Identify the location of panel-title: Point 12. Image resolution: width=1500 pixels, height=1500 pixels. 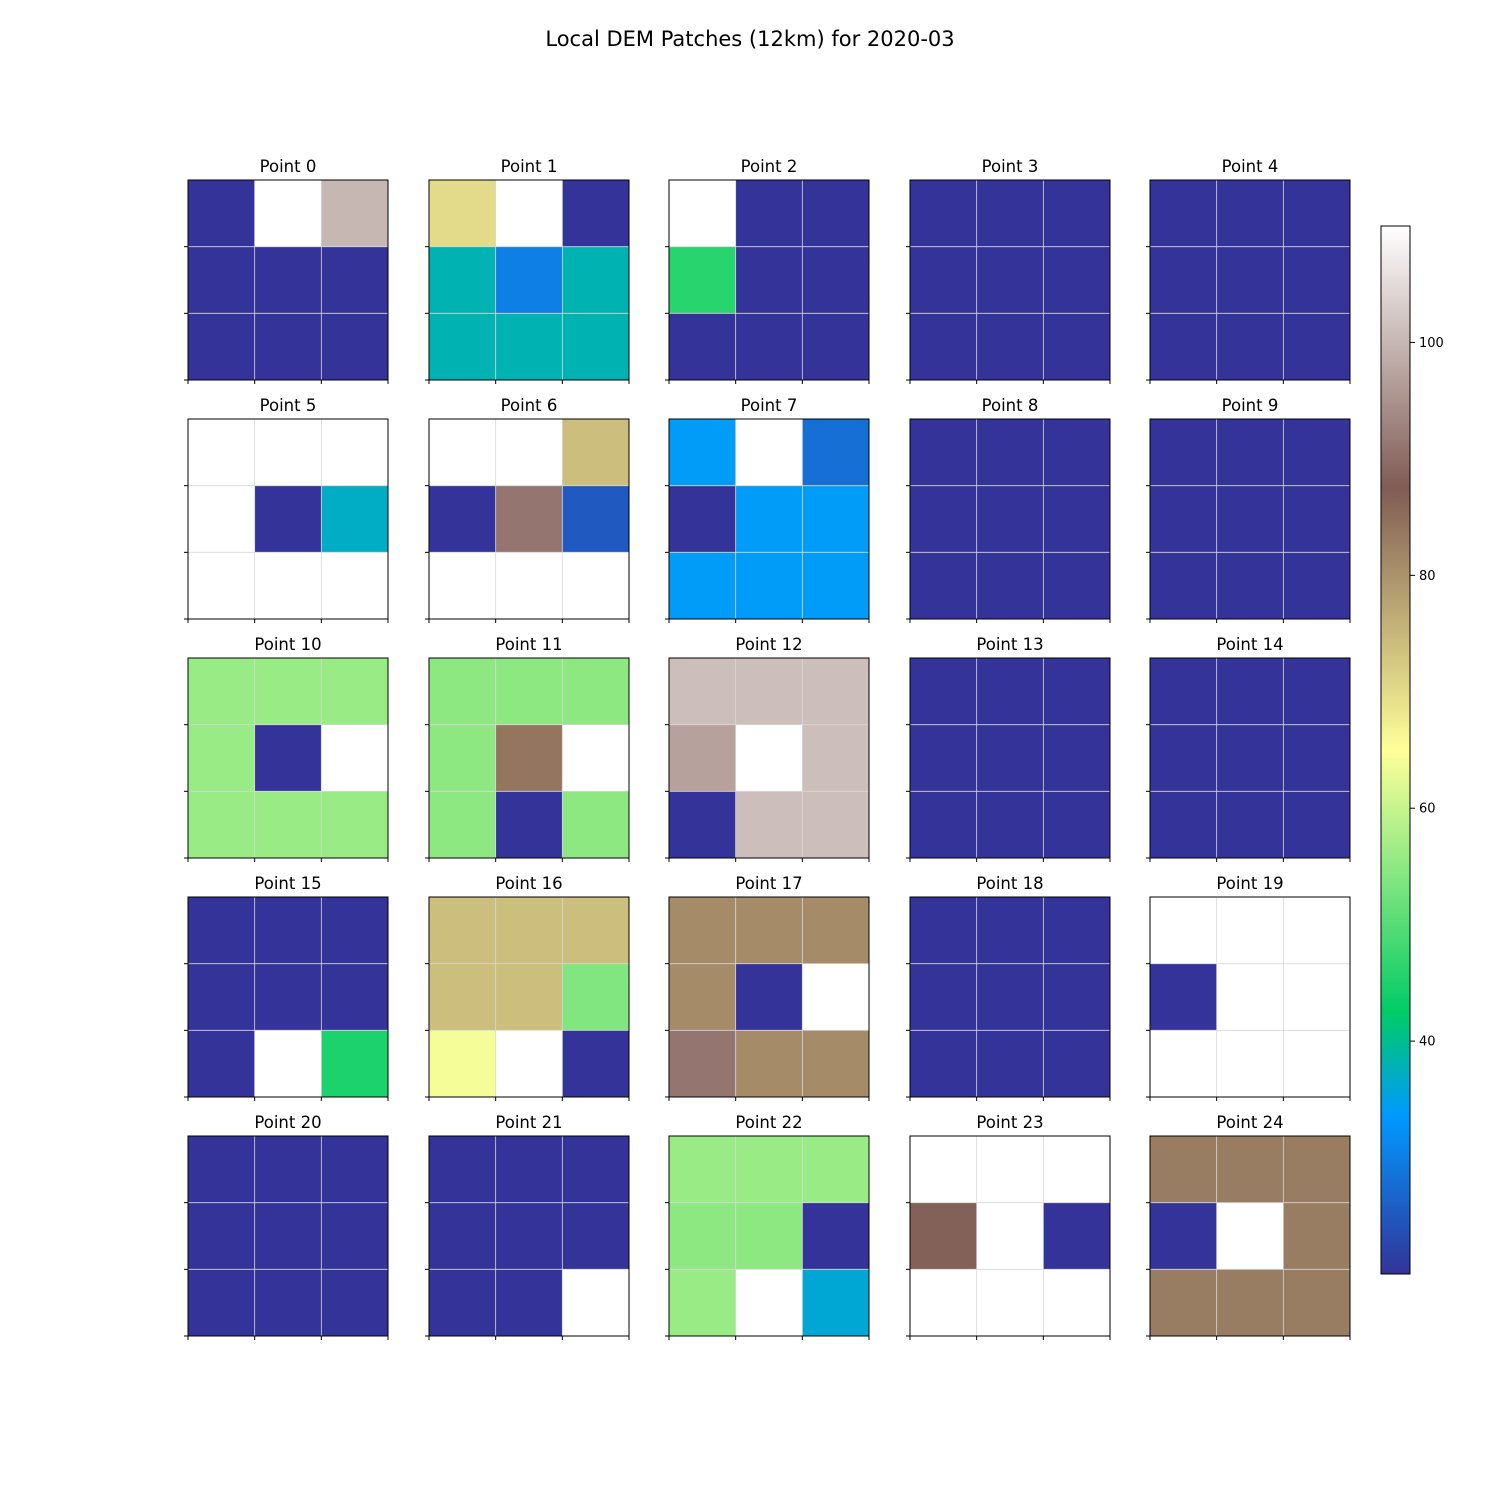
(768, 644).